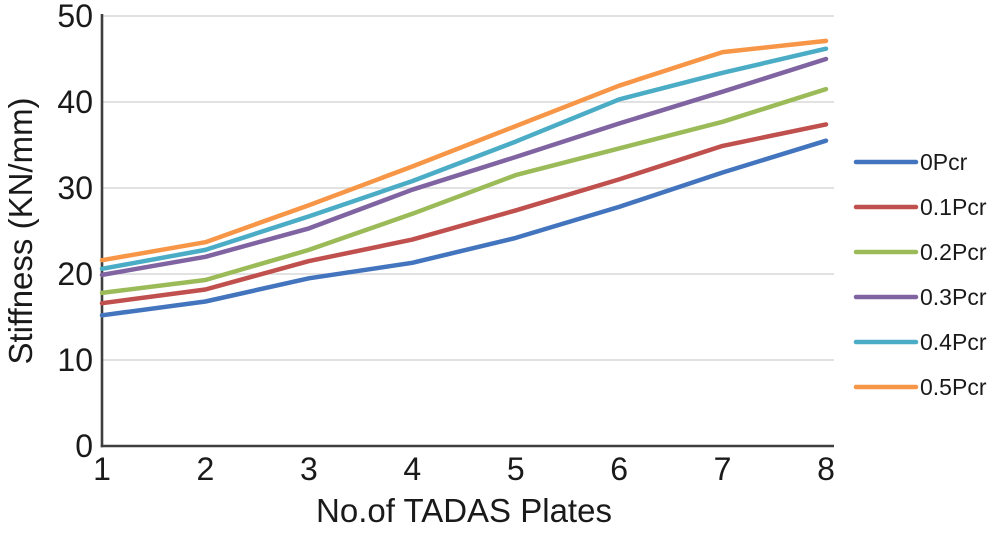  I want to click on x-tick-label: 8, so click(826, 469).